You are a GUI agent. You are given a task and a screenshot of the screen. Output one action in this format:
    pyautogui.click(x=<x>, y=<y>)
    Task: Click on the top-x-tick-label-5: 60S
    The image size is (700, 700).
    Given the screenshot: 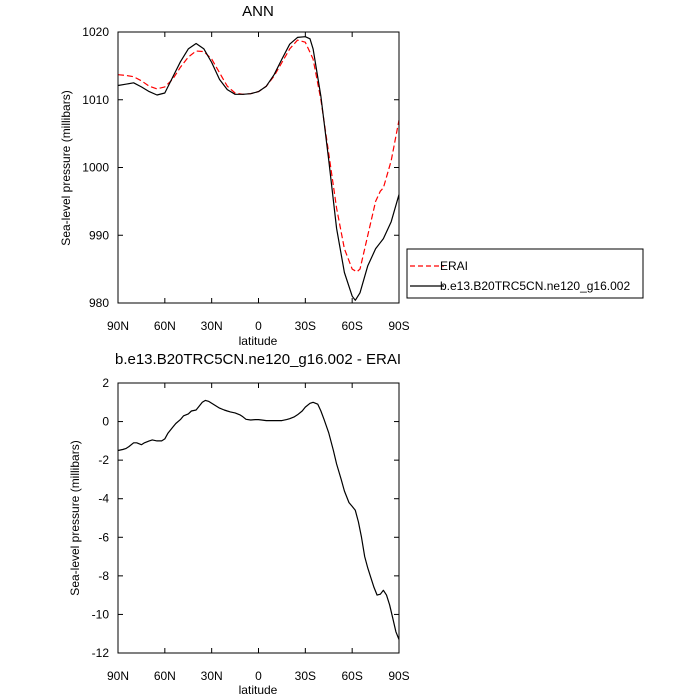 What is the action you would take?
    pyautogui.click(x=351, y=326)
    